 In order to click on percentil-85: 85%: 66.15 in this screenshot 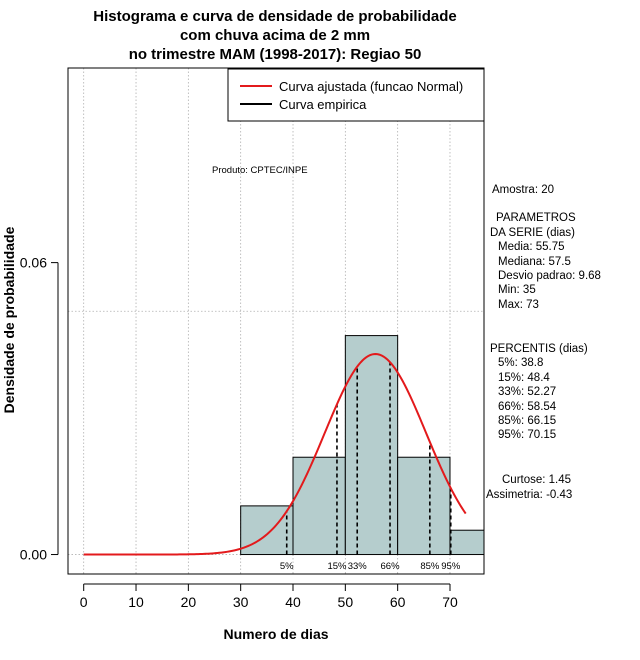, I will do `click(527, 421)`.